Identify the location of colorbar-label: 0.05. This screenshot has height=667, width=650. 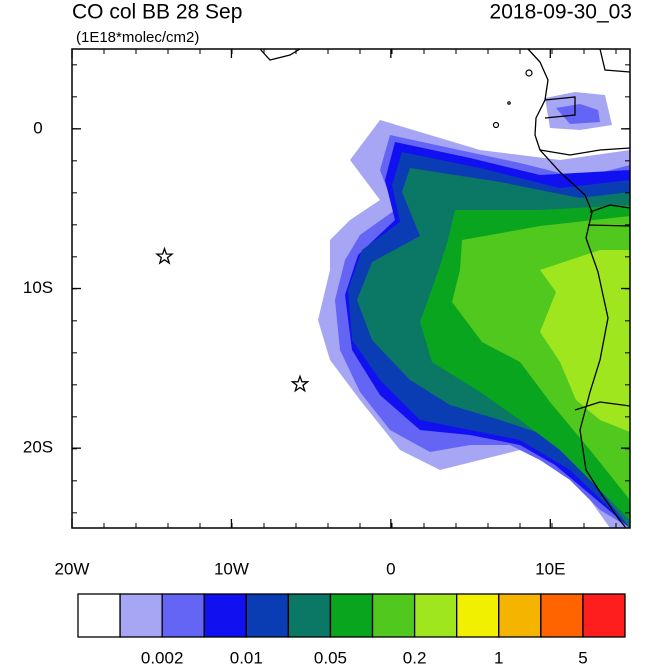
(330, 657).